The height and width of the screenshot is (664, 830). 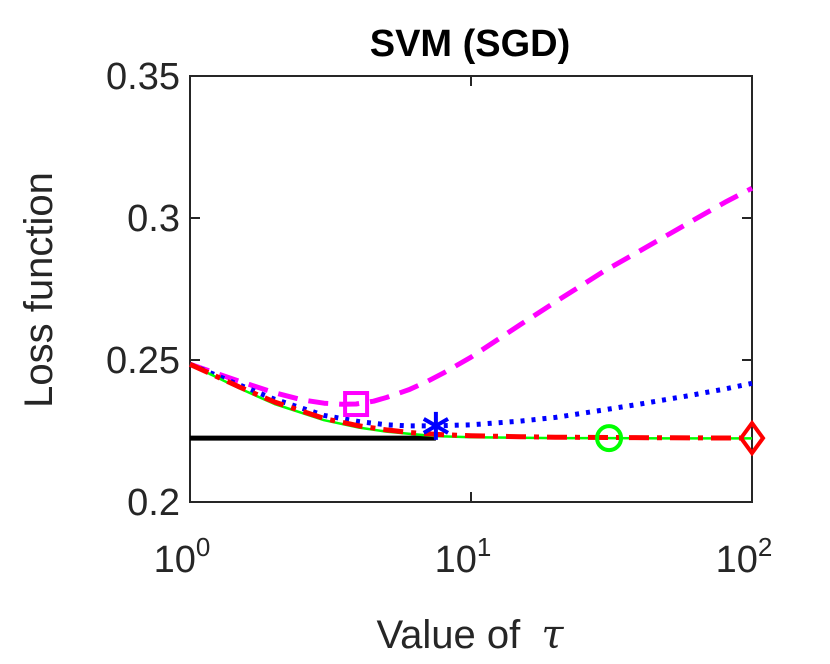 I want to click on y-tick-label: 0.3, so click(x=153, y=219).